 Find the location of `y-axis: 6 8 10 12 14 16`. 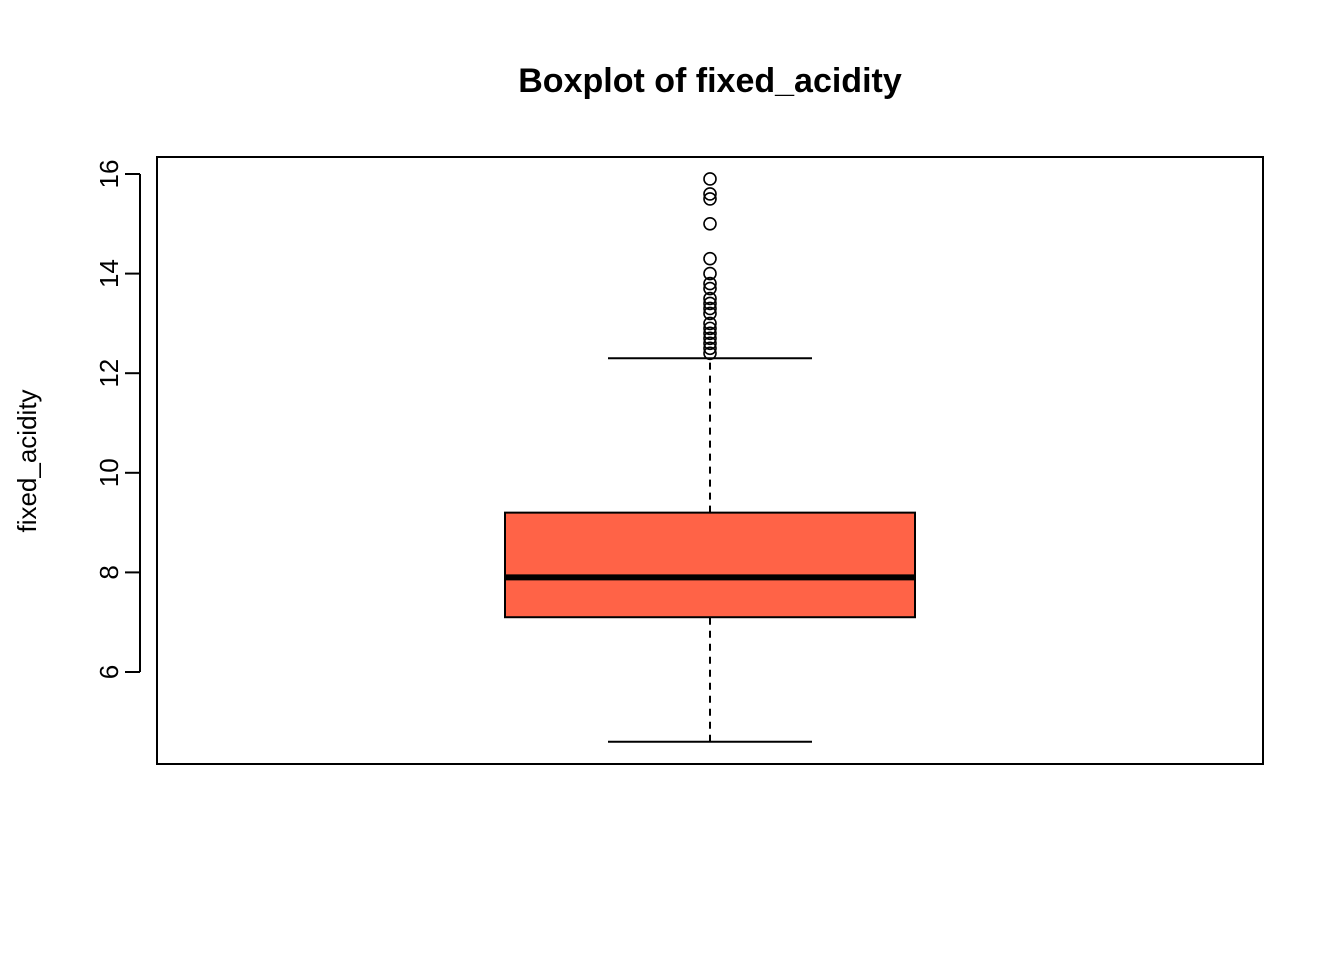

y-axis: 6 8 10 12 14 16 is located at coordinates (117, 419).